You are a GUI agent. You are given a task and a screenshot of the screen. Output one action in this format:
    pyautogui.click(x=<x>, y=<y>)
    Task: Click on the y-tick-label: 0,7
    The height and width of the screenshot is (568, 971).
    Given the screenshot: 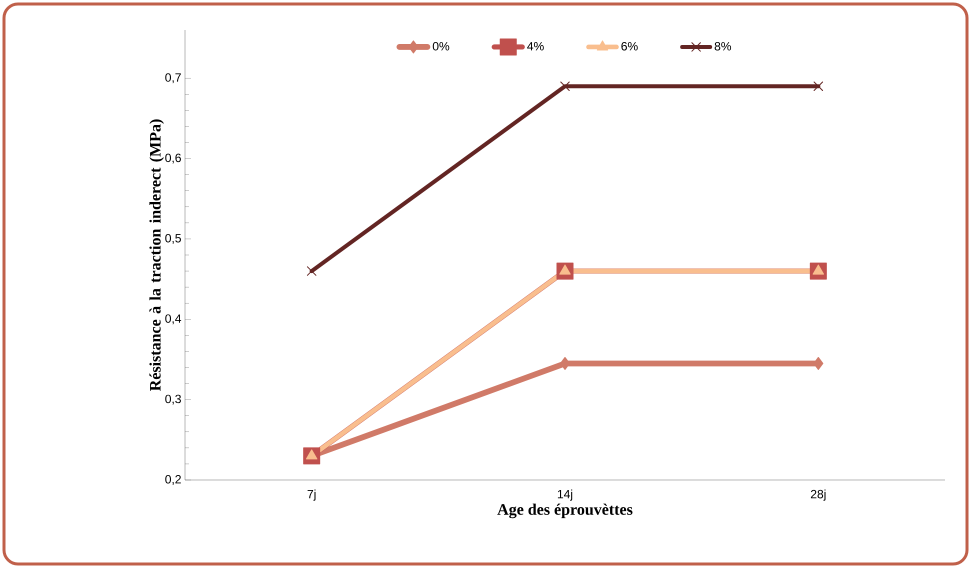 What is the action you would take?
    pyautogui.click(x=173, y=78)
    